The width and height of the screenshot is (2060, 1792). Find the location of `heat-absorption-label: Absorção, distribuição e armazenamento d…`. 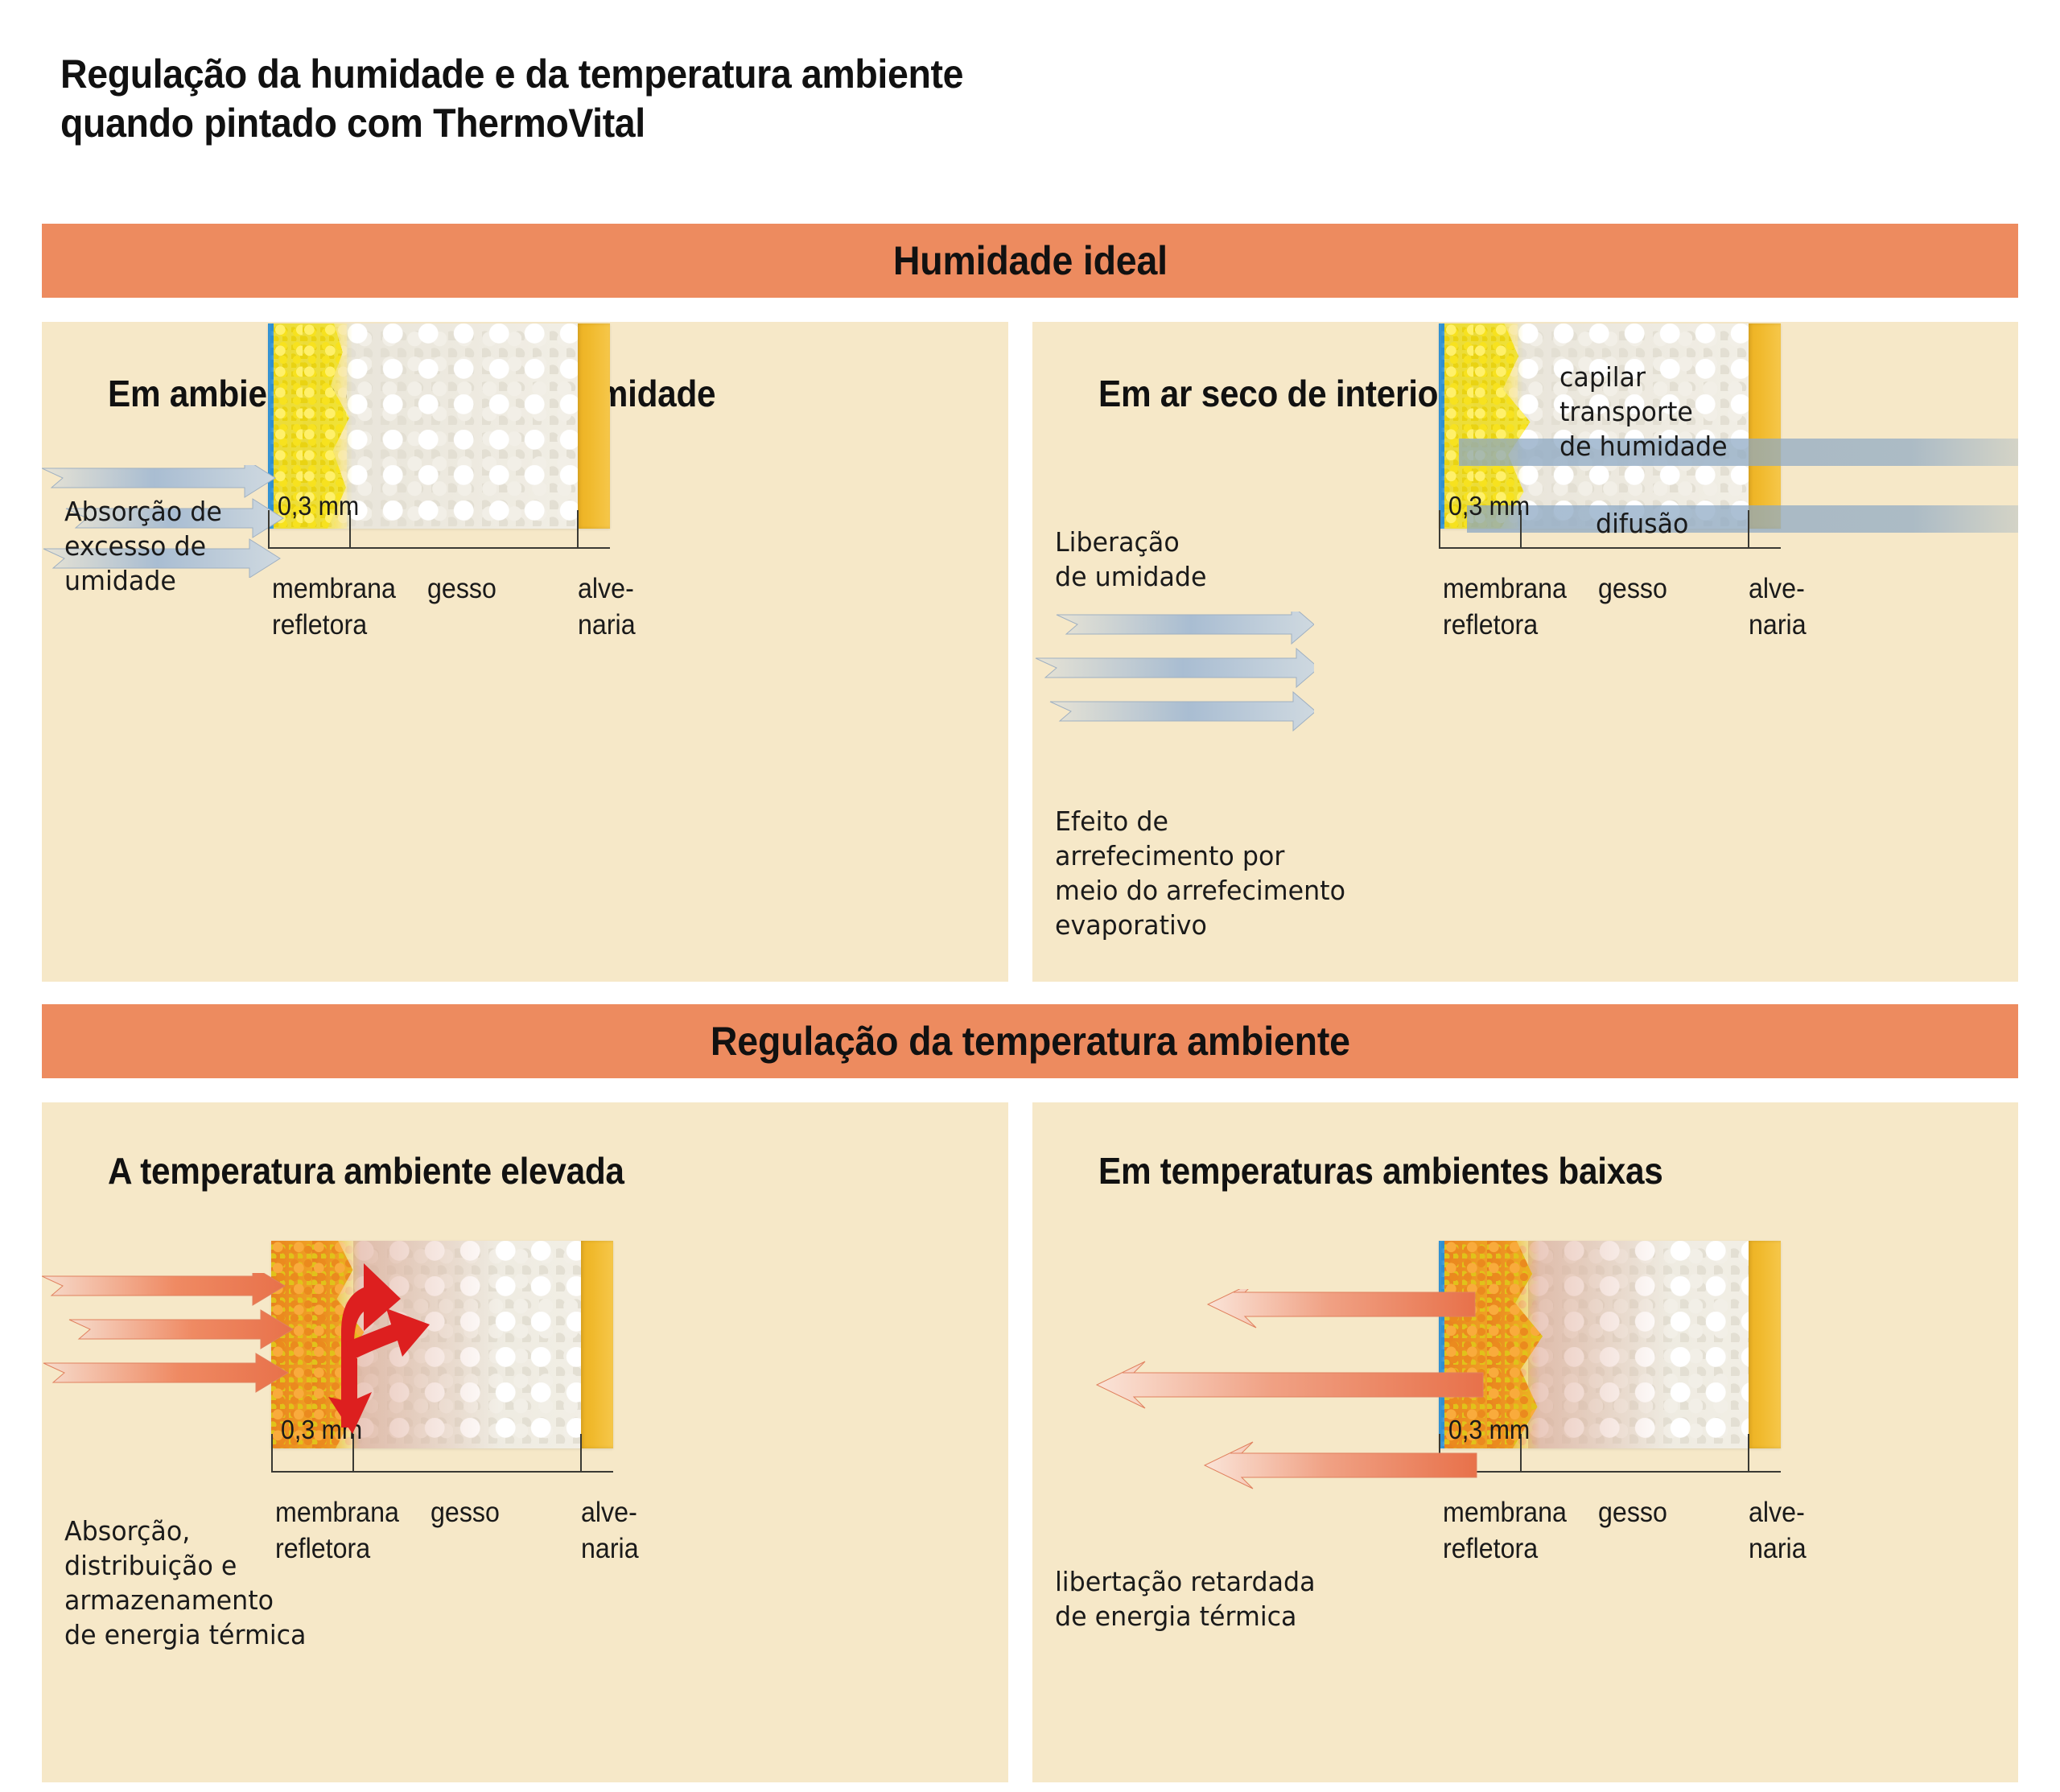

heat-absorption-label: Absorção, distribuição e armazenamento d… is located at coordinates (185, 1582).